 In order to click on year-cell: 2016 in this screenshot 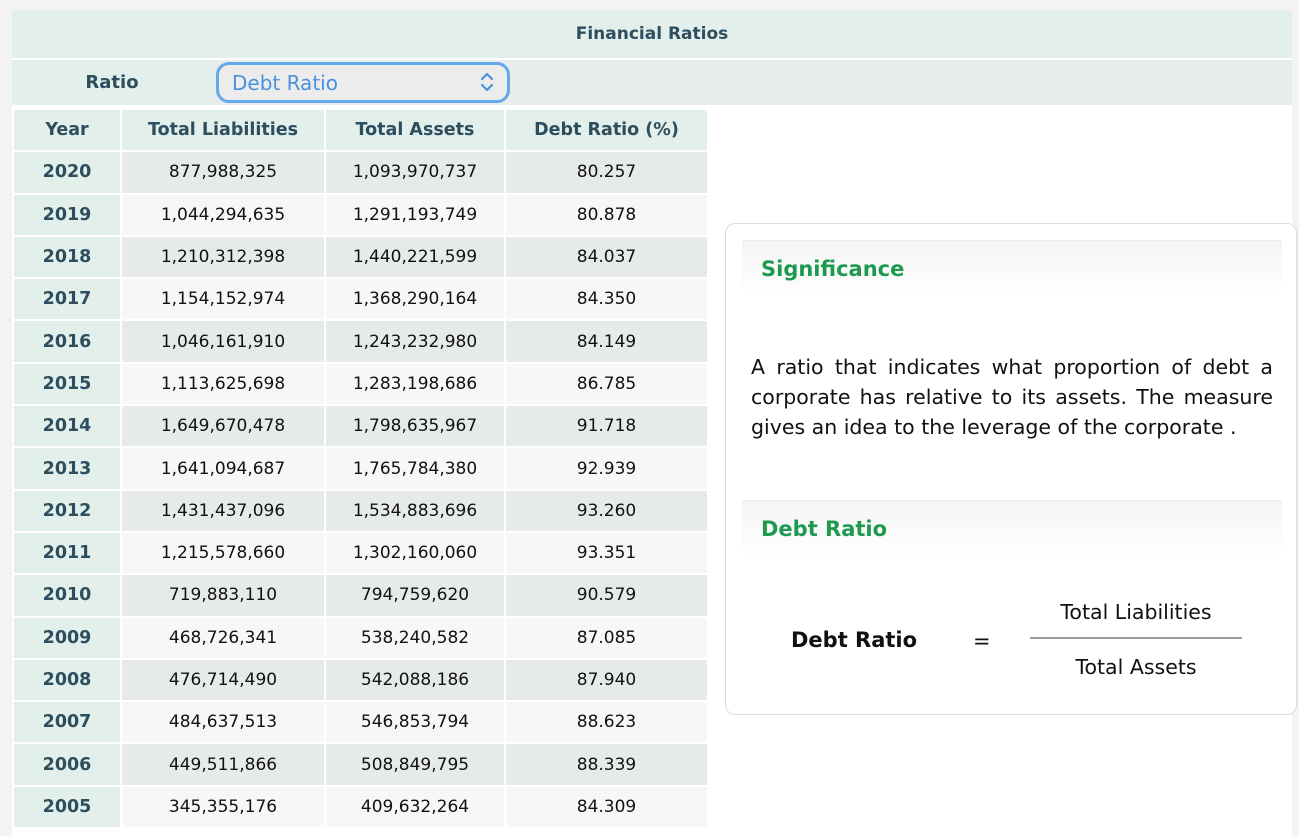, I will do `click(68, 342)`.